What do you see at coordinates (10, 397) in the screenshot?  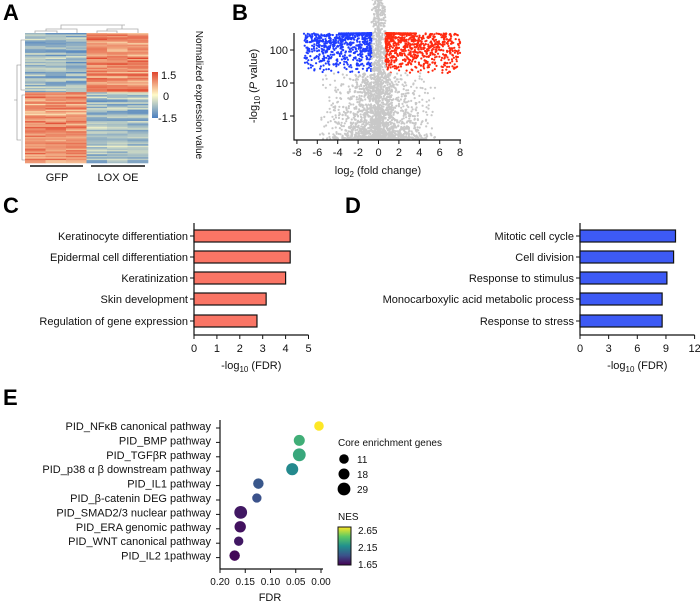 I see `panel-label-e: E` at bounding box center [10, 397].